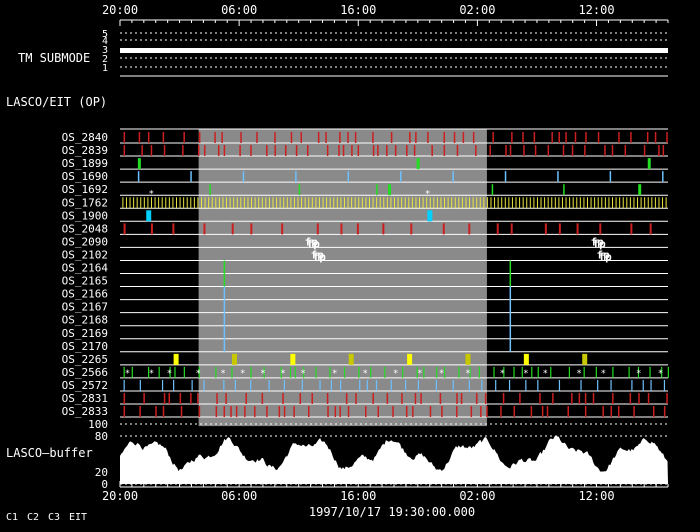  Describe the element at coordinates (85, 385) in the screenshot. I see `row-label-os_2572: OS_2572` at that location.